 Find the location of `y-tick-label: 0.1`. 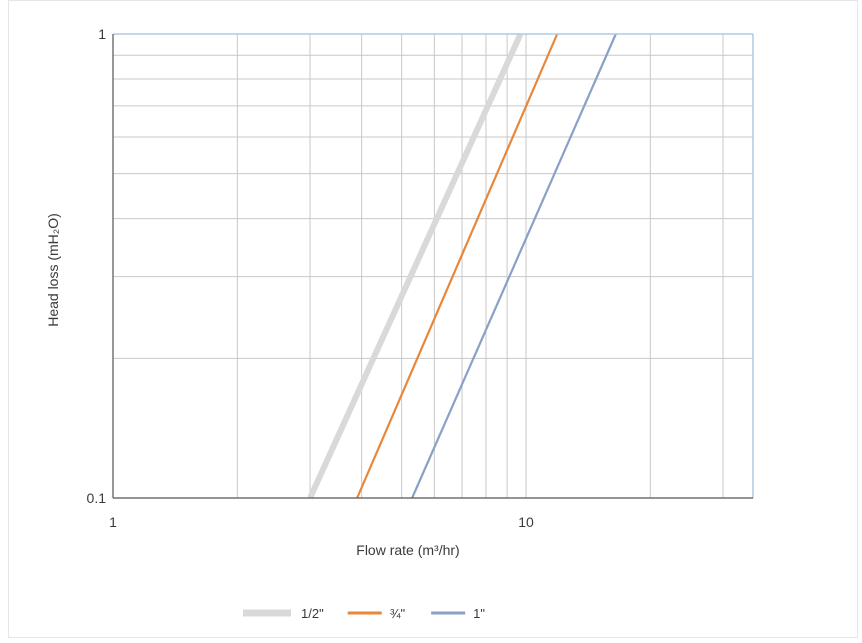

y-tick-label: 0.1 is located at coordinates (97, 498).